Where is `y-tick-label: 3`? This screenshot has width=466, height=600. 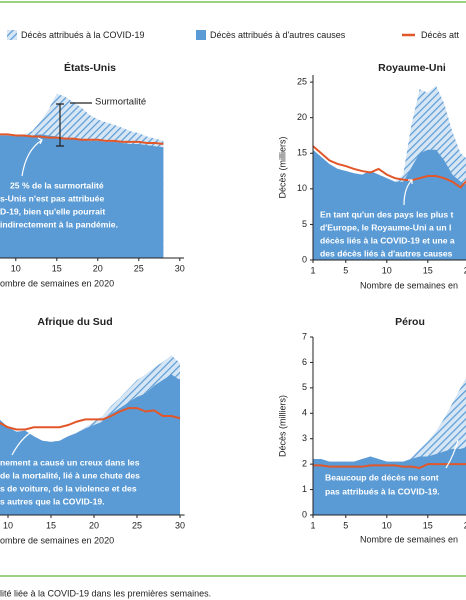 y-tick-label: 3 is located at coordinates (304, 438).